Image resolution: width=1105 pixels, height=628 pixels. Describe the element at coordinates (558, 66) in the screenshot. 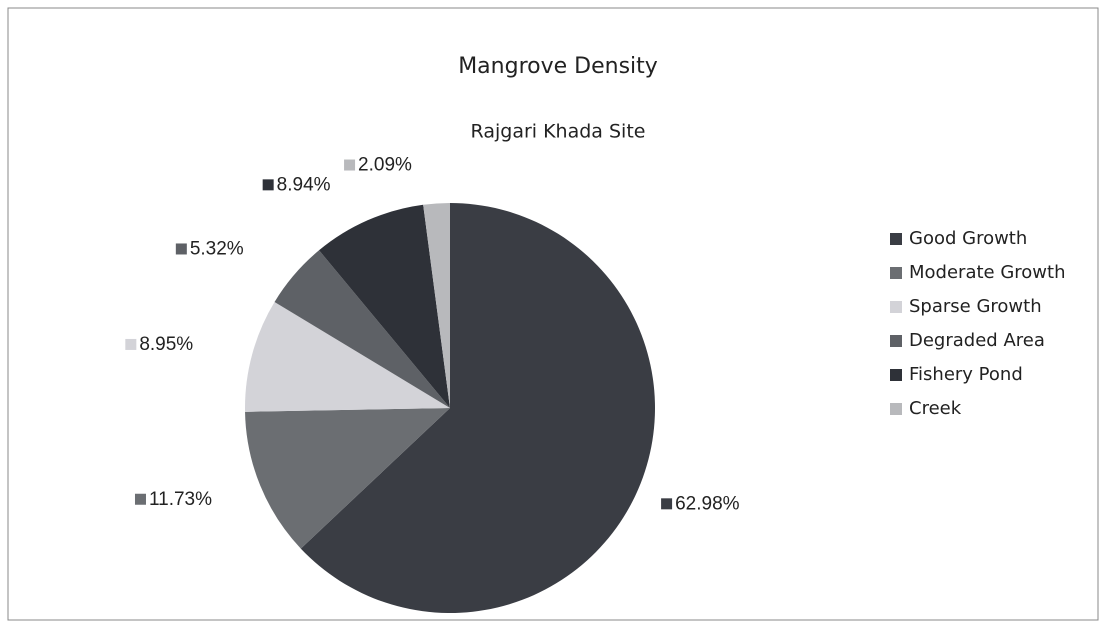

I see `chart-title: Mangrove Density` at that location.